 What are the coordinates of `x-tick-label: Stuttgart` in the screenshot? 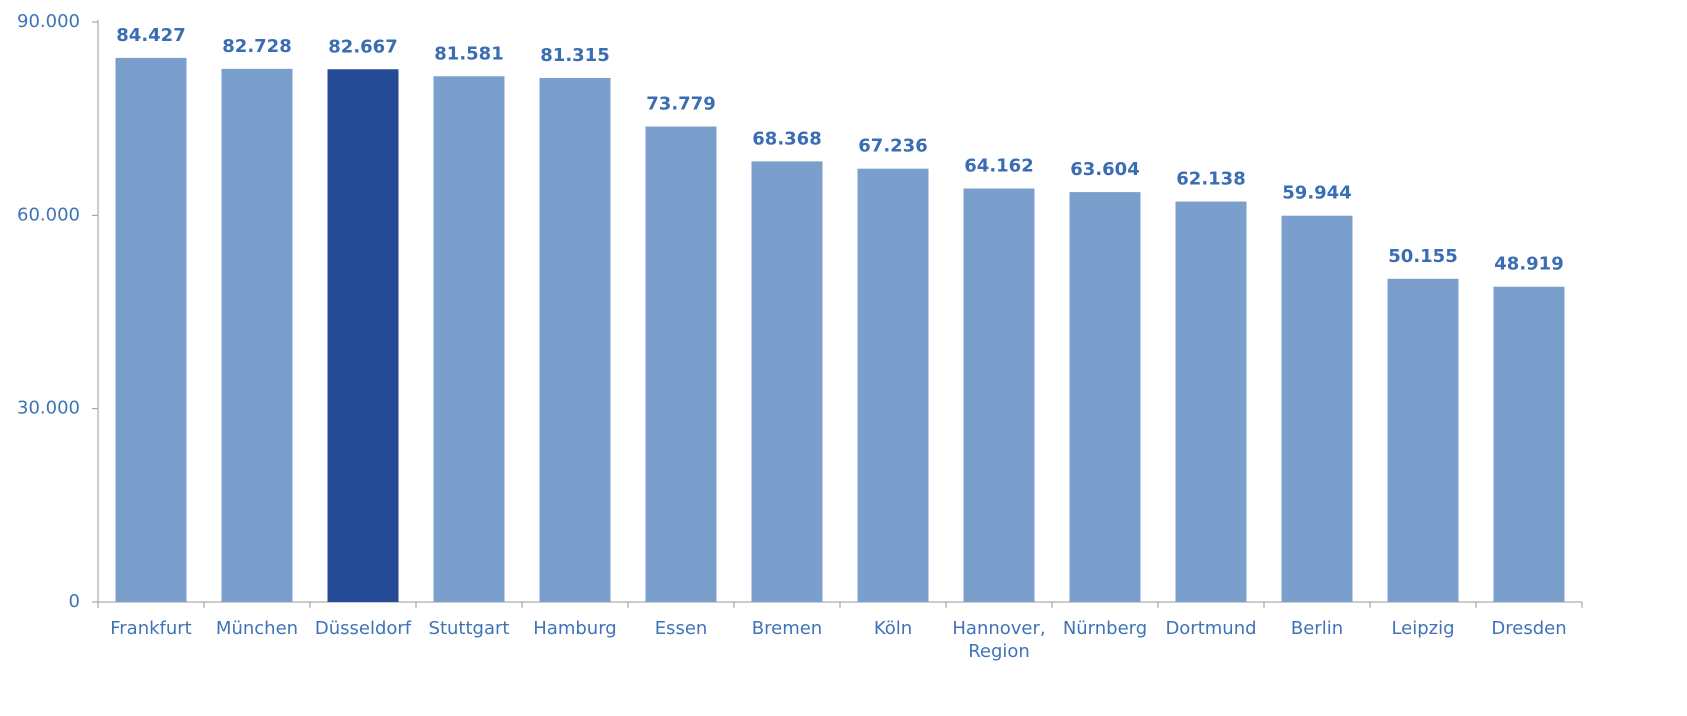 It's located at (469, 628).